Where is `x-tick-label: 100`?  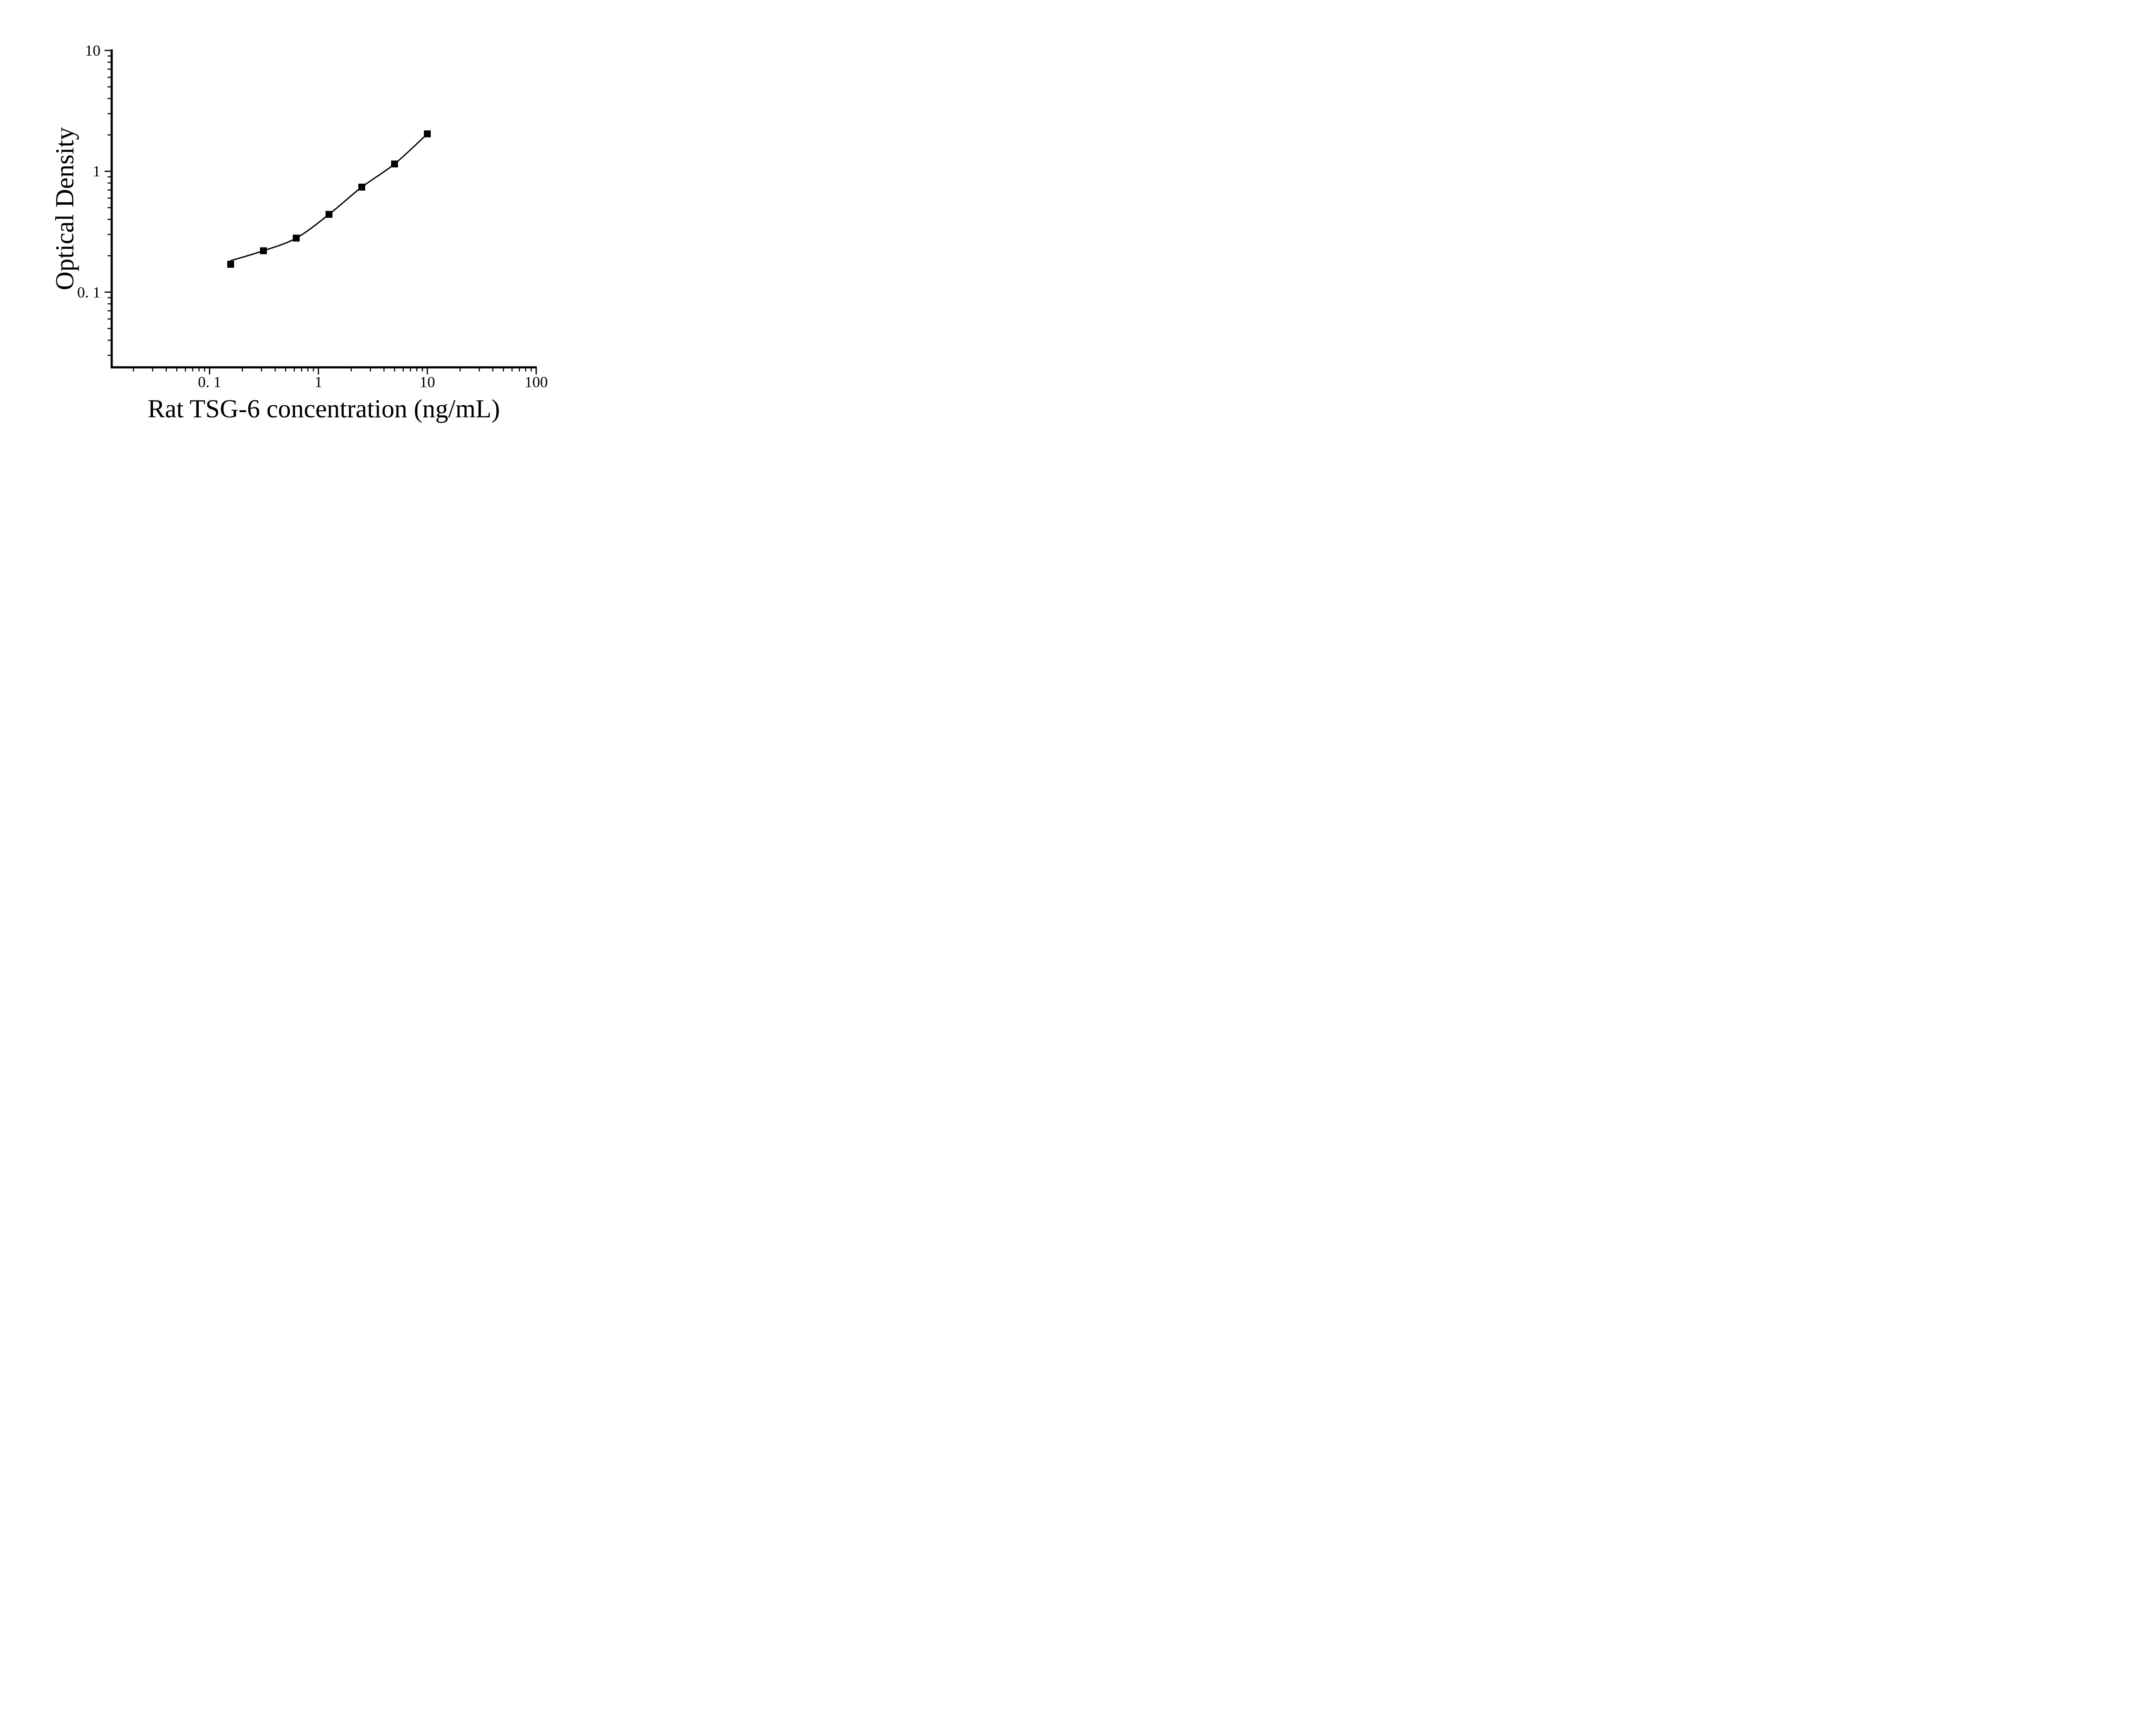 x-tick-label: 100 is located at coordinates (536, 382).